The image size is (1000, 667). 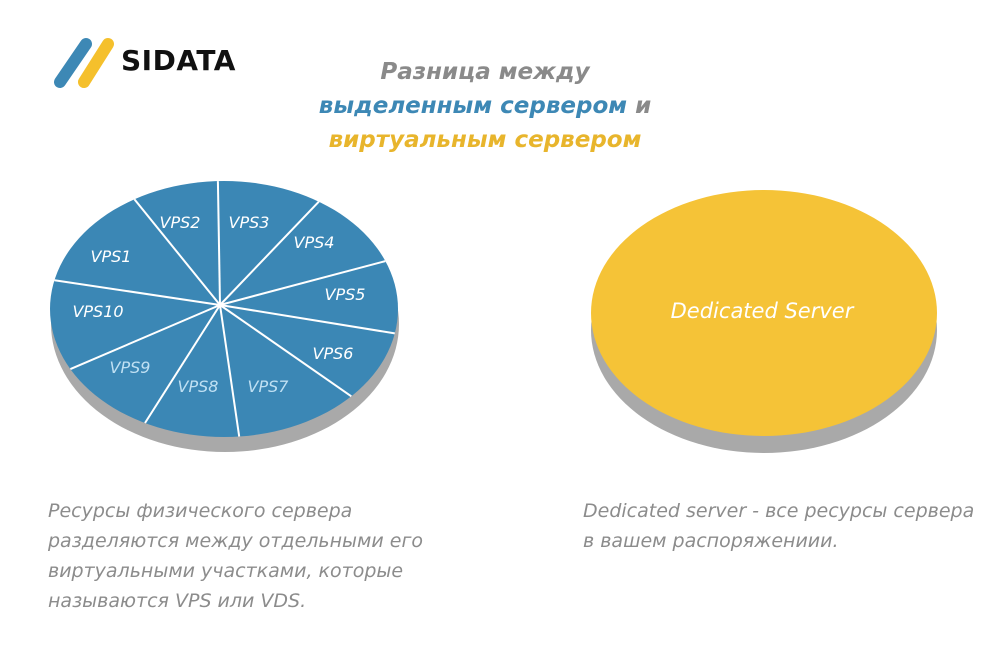 What do you see at coordinates (269, 386) in the screenshot?
I see `vps-slice-label: VPS7` at bounding box center [269, 386].